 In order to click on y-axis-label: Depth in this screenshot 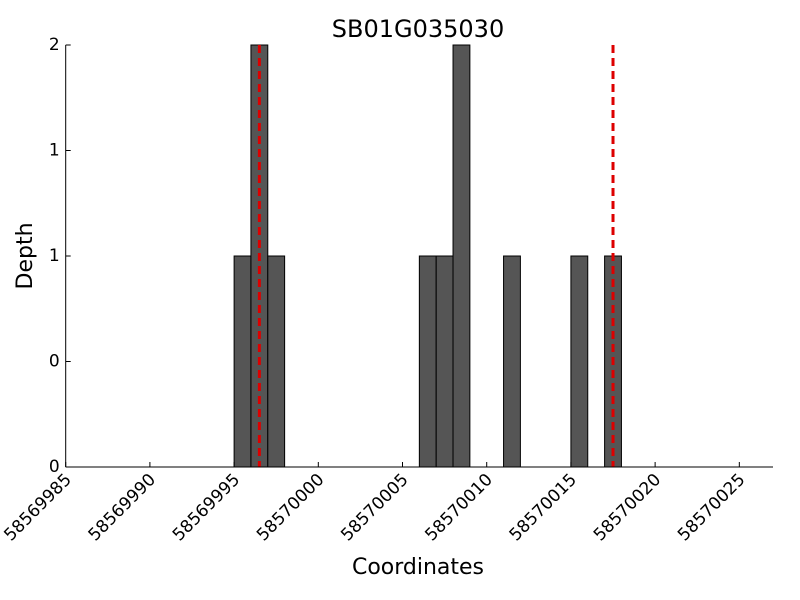, I will do `click(25, 255)`.